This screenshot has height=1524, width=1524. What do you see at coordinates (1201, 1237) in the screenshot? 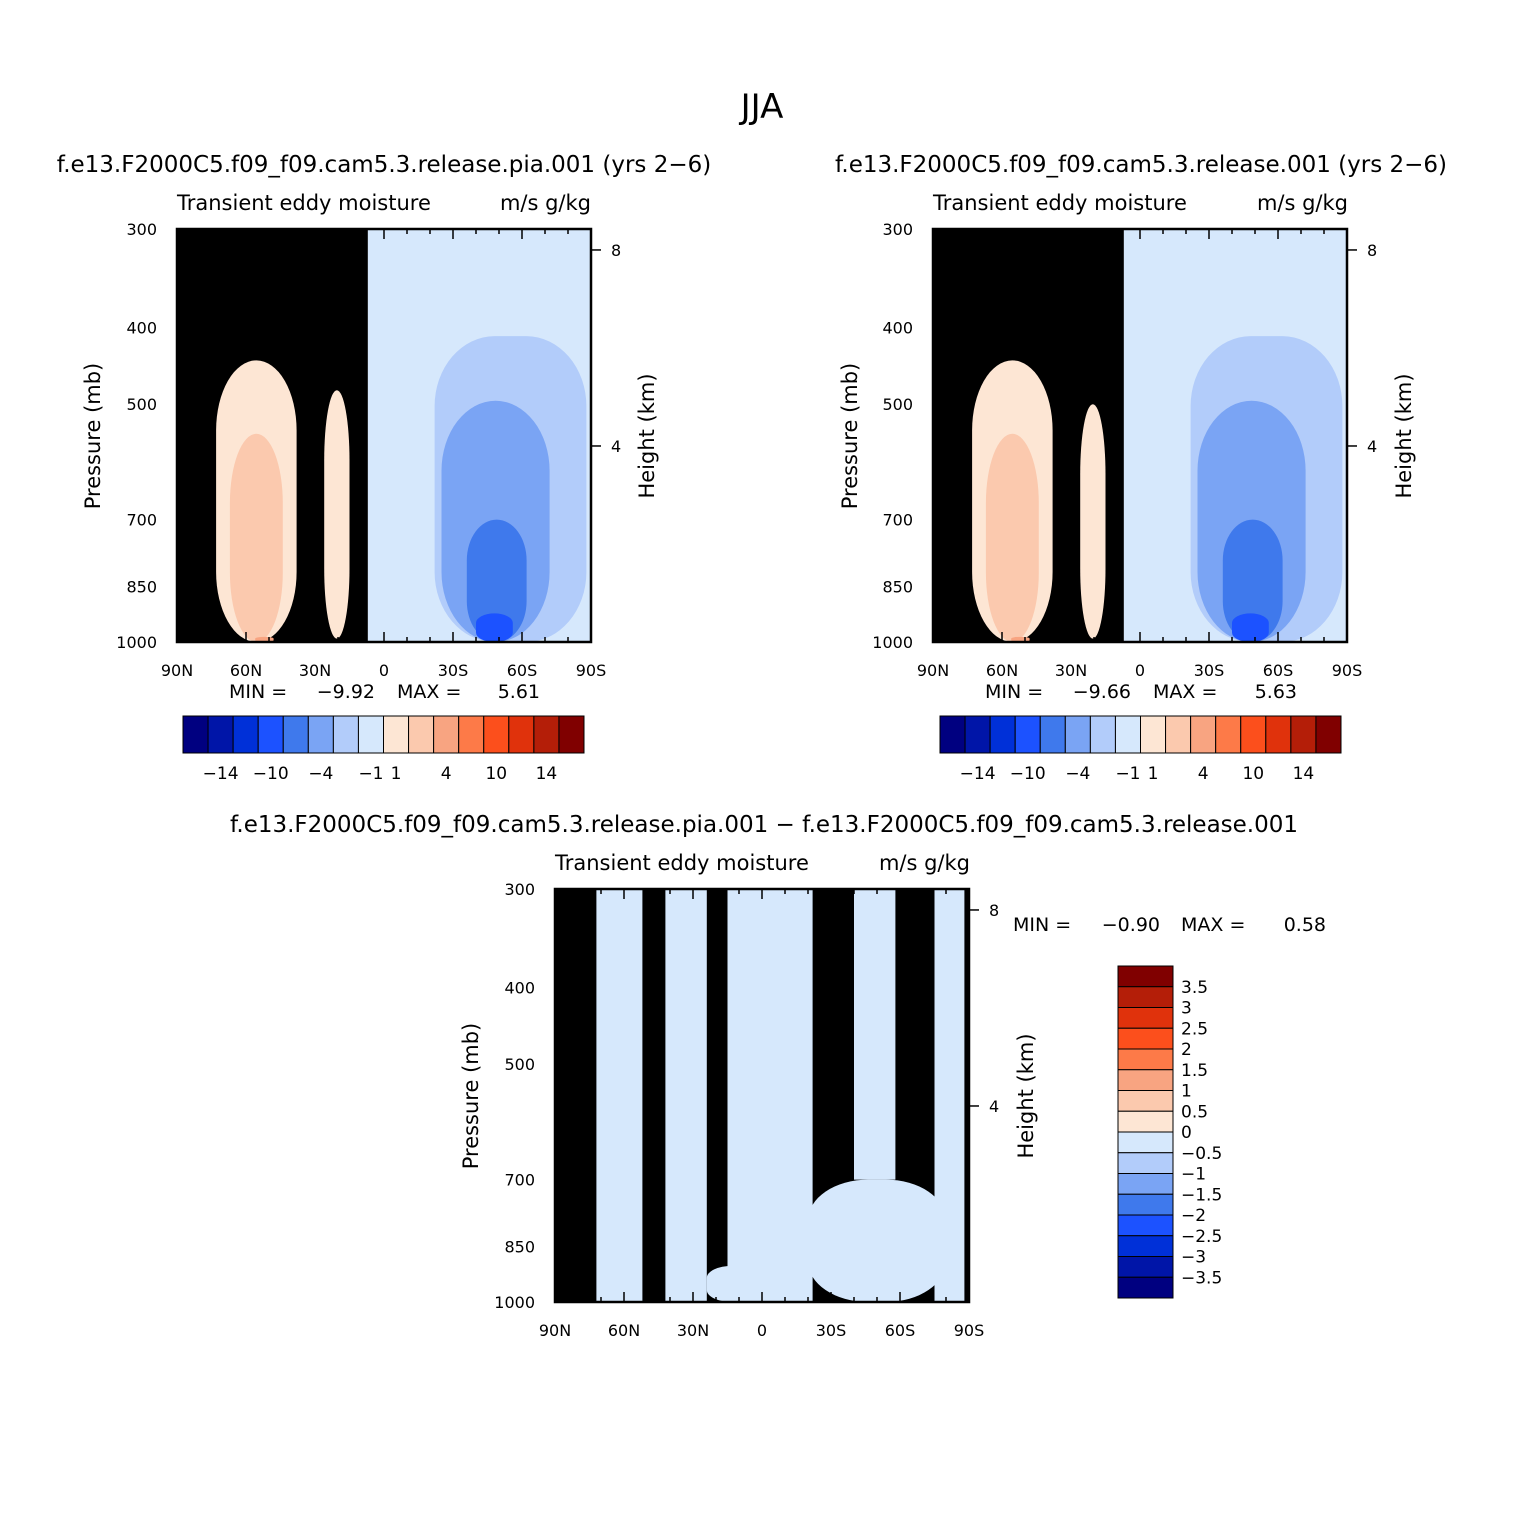
I see `colorbar-label: −2.5` at bounding box center [1201, 1237].